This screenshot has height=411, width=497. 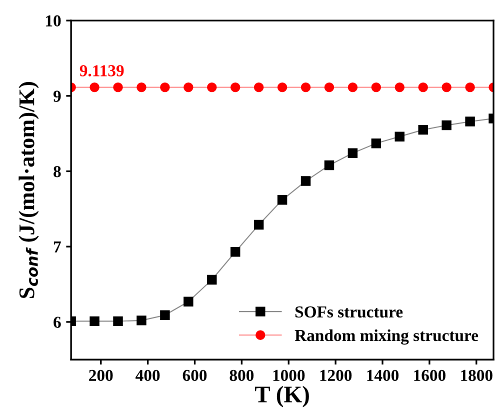 I want to click on y-tick-label: 9, so click(x=57, y=96).